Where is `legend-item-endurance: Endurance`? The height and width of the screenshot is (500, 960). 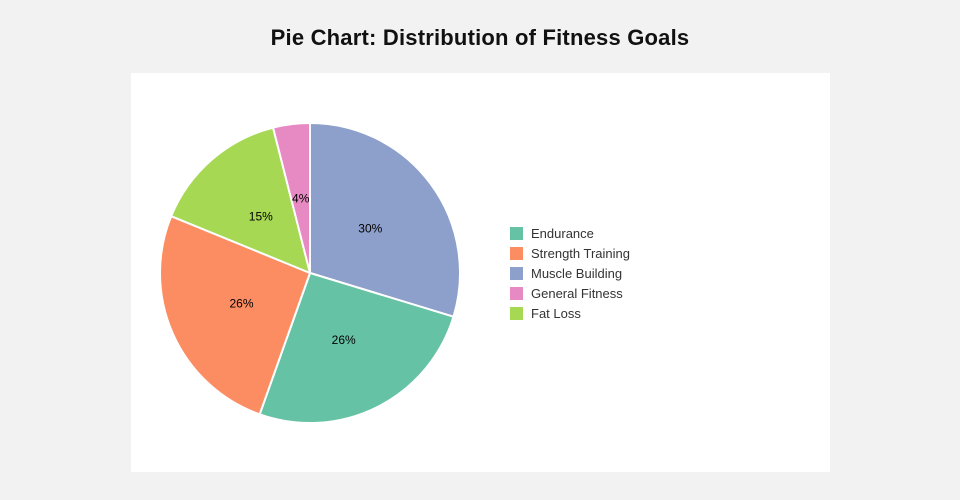
legend-item-endurance: Endurance is located at coordinates (570, 233).